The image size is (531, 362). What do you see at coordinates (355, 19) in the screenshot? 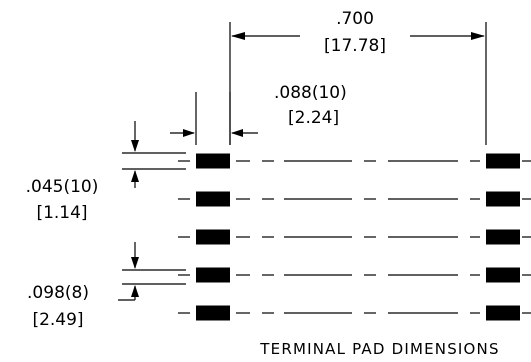
I see `overall-width-inch-label: .700` at bounding box center [355, 19].